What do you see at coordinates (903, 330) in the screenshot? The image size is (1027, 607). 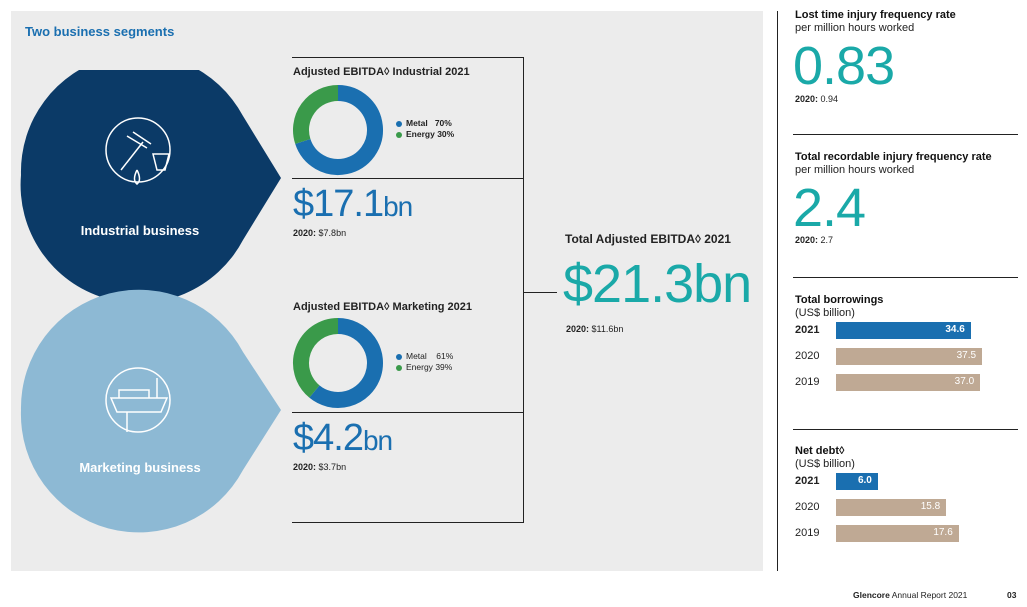 I see `bar-2021: 34.6` at bounding box center [903, 330].